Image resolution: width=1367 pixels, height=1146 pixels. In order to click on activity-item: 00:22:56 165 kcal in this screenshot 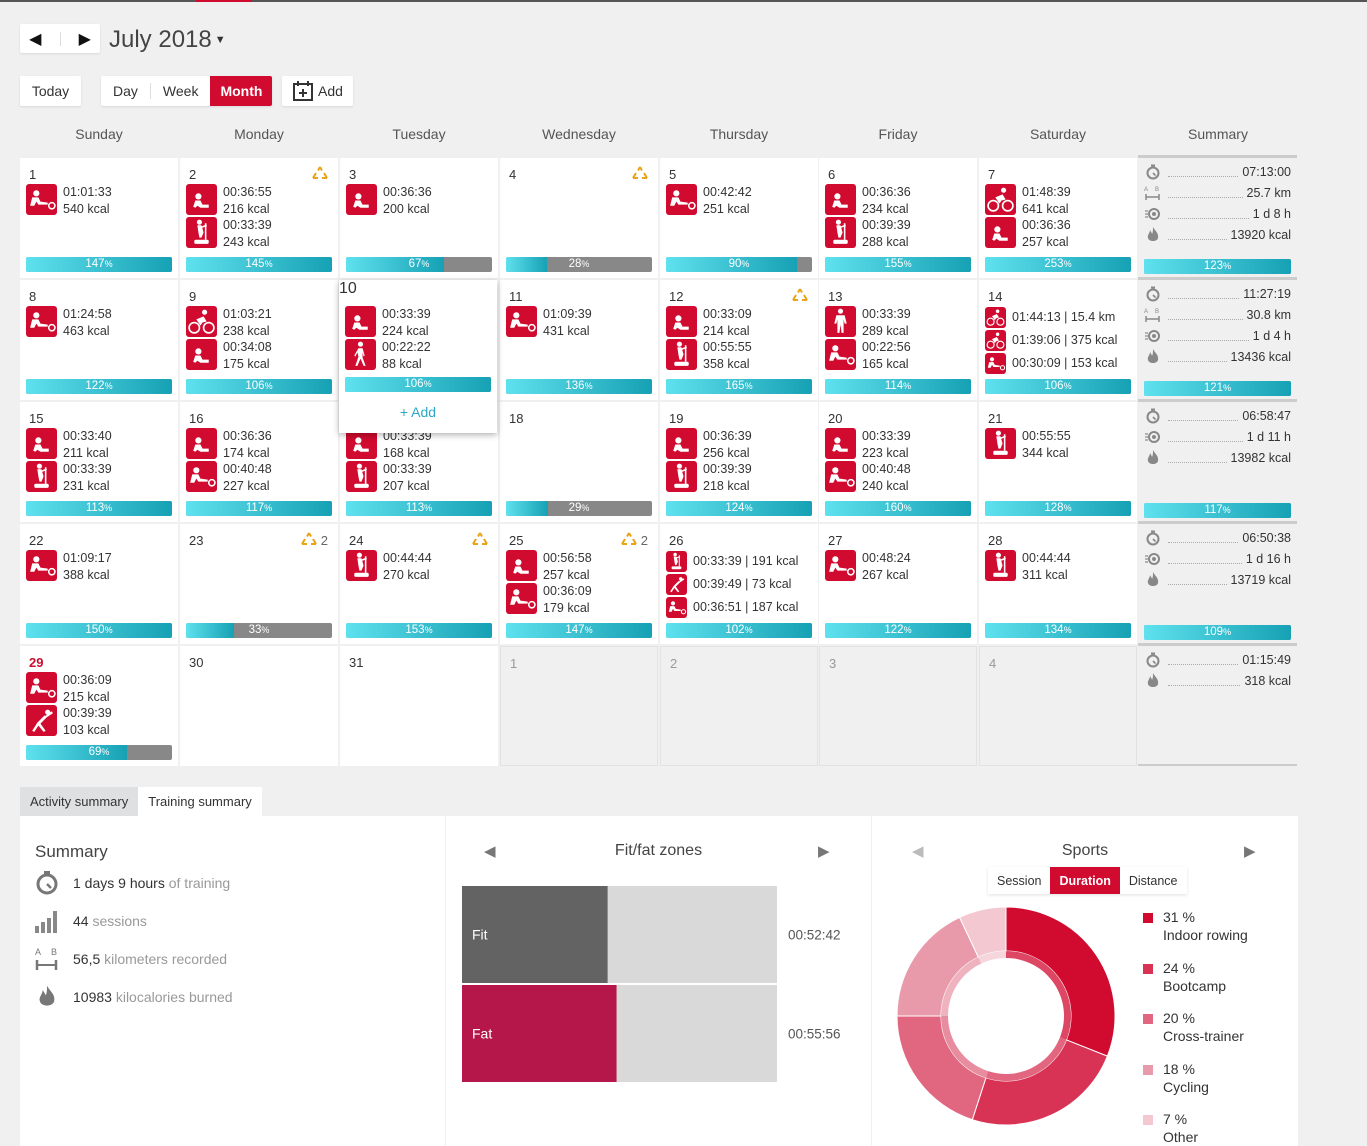, I will do `click(899, 355)`.